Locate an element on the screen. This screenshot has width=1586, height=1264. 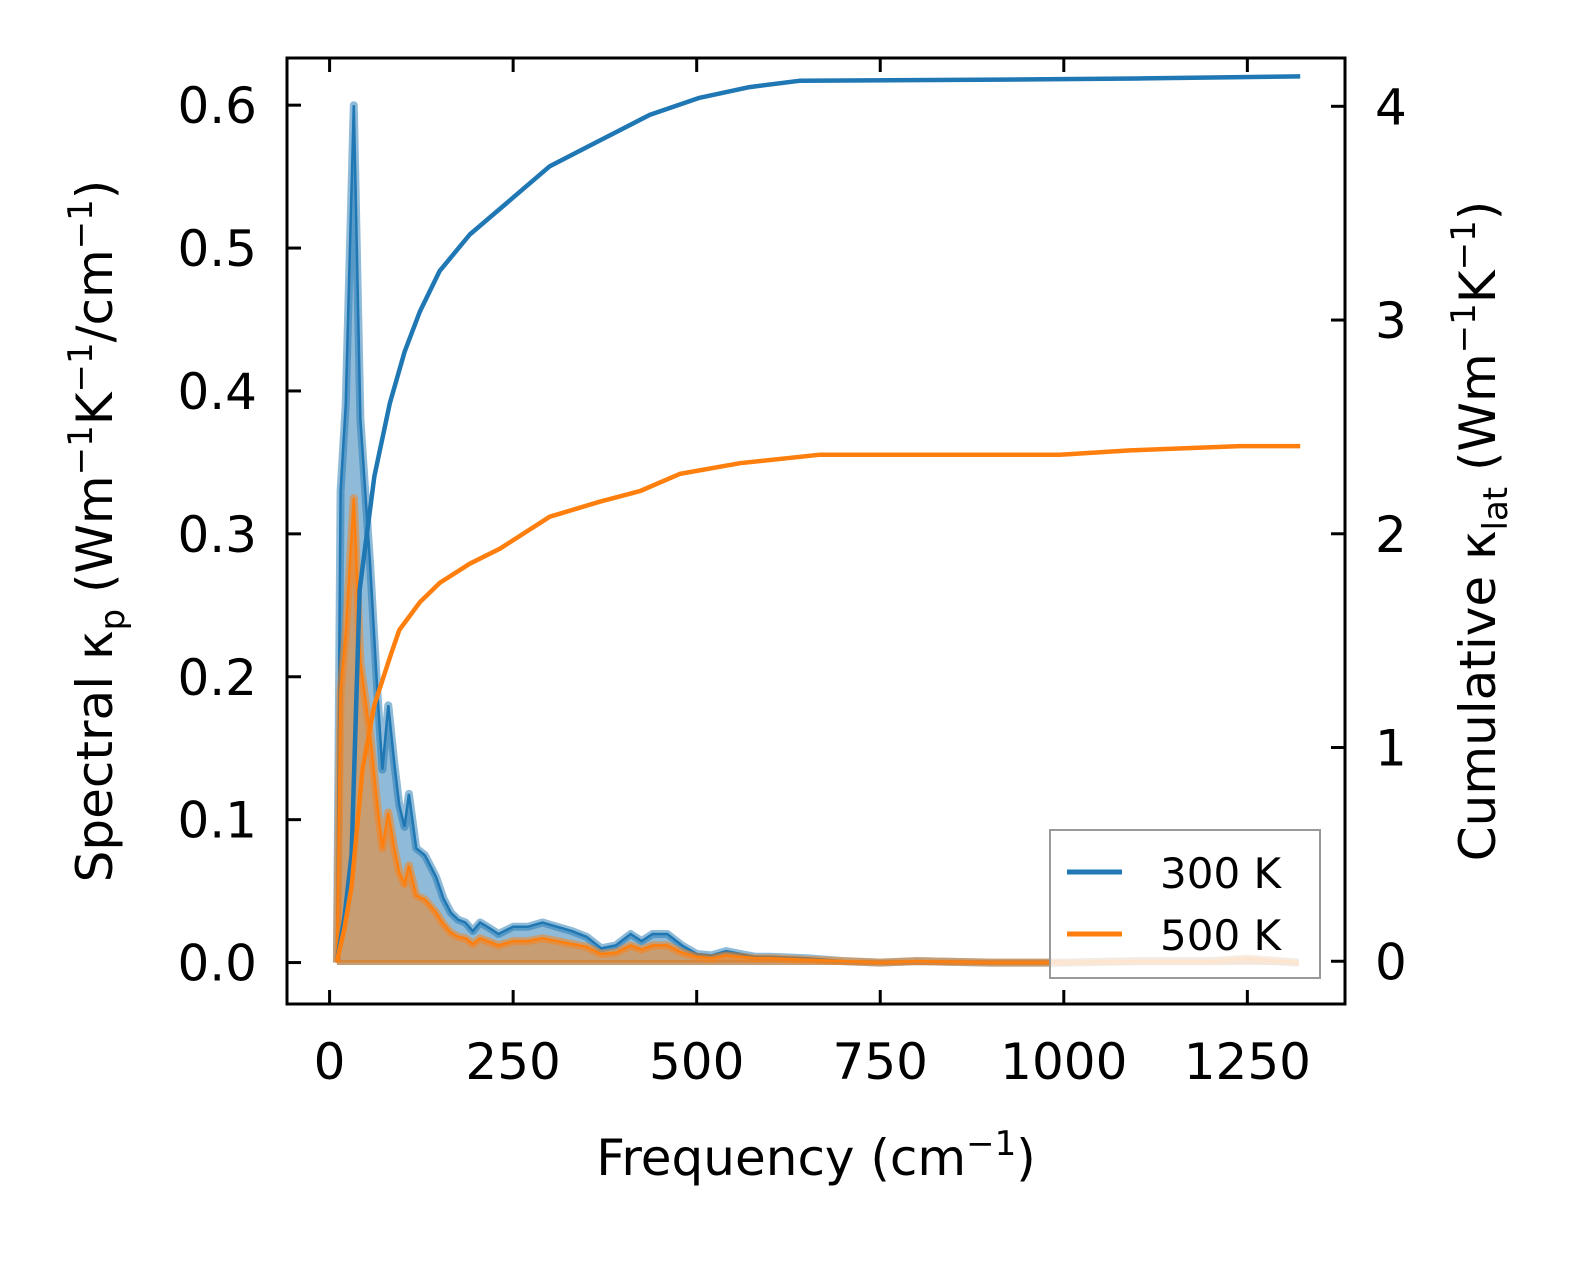
y-left-tick-label: 0.3 is located at coordinates (217, 535).